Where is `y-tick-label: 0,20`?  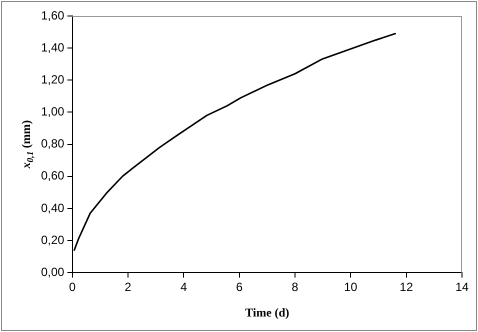 y-tick-label: 0,20 is located at coordinates (52, 239).